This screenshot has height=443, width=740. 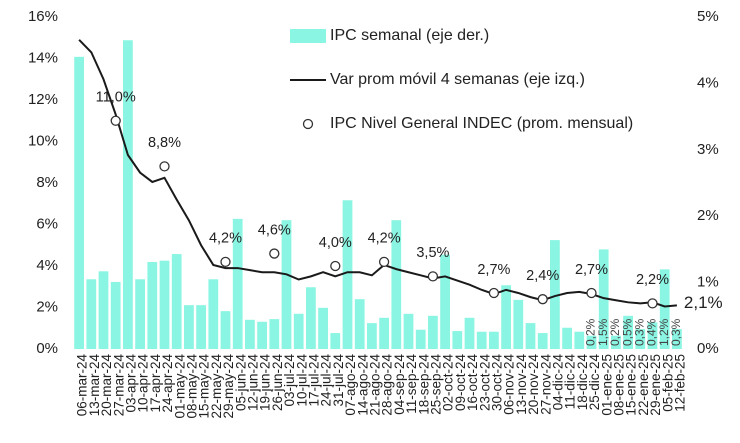 What do you see at coordinates (167, 383) in the screenshot?
I see `x-tick-label: 24-apr-24` at bounding box center [167, 383].